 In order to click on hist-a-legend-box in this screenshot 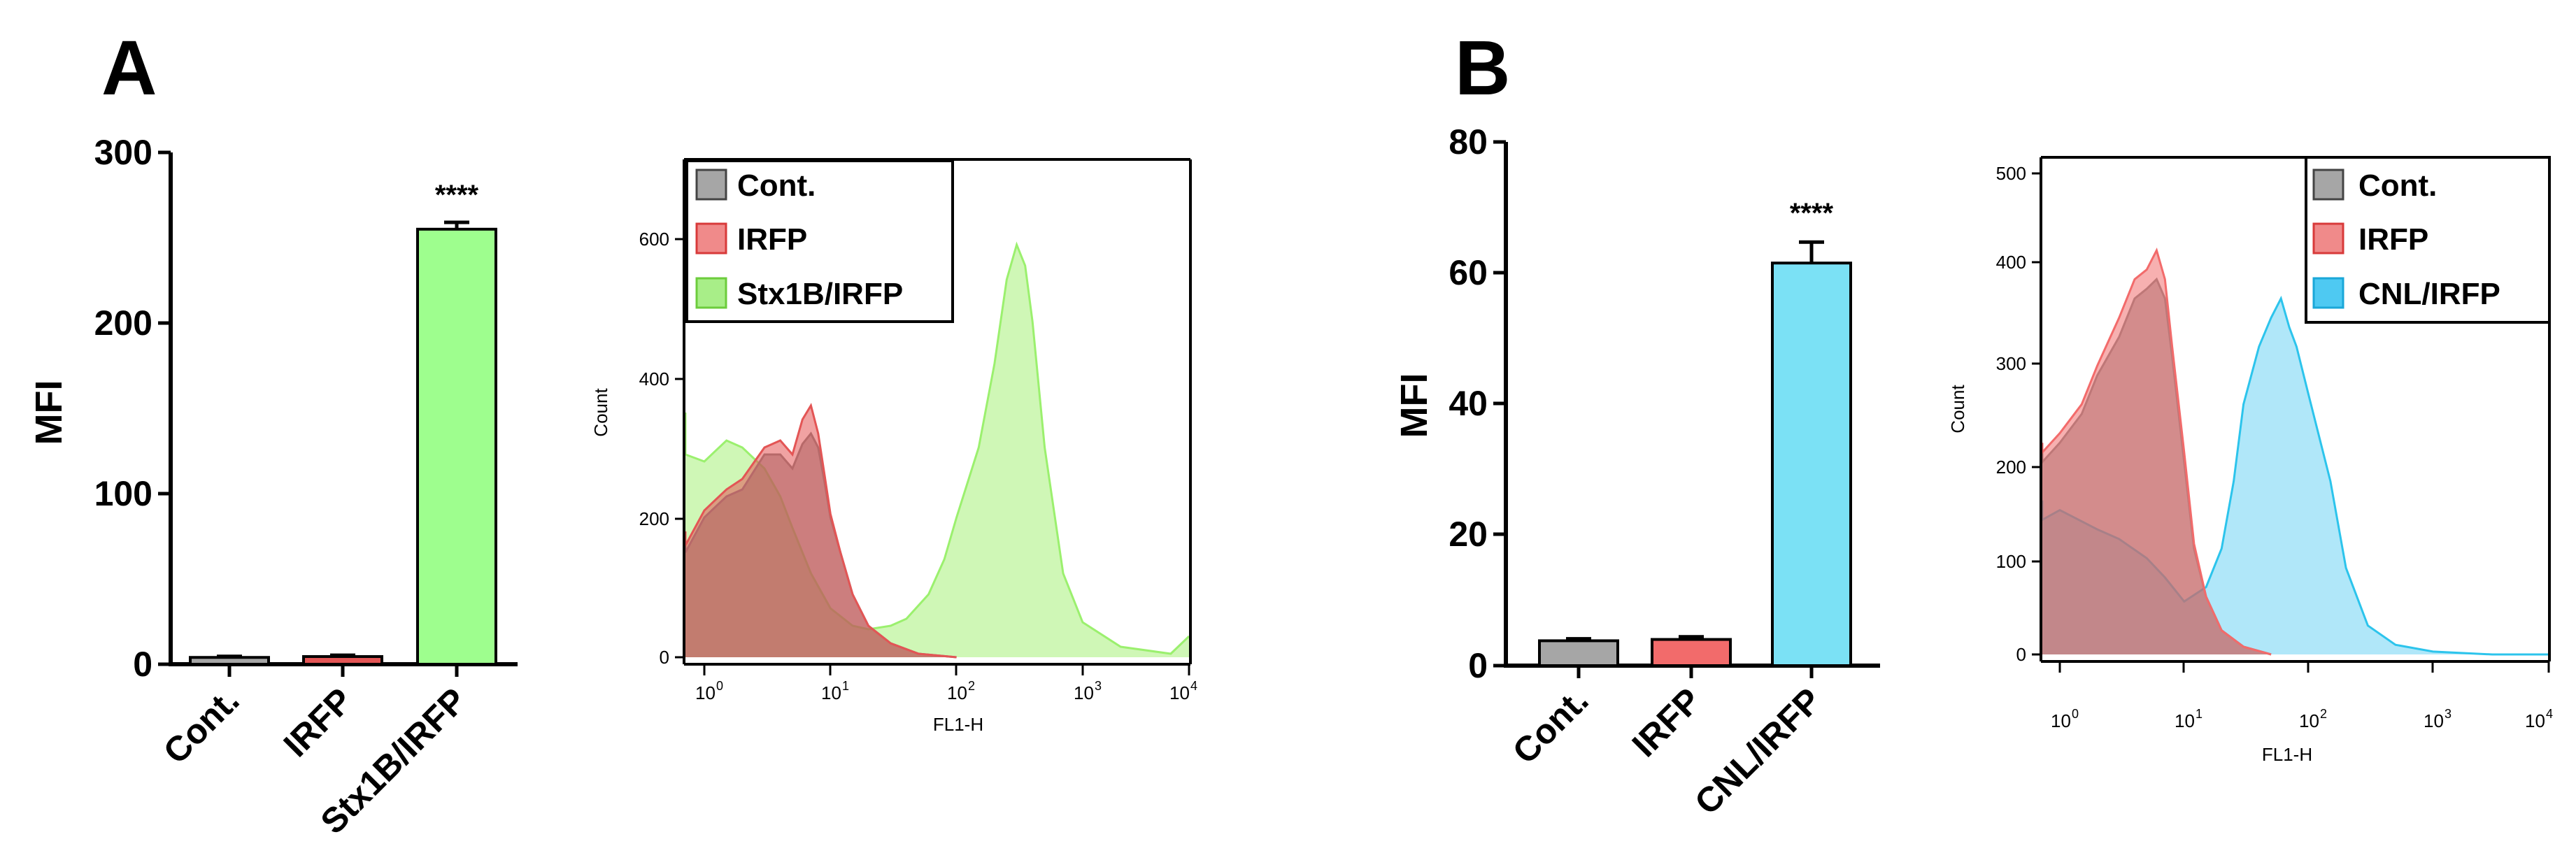, I will do `click(819, 241)`.